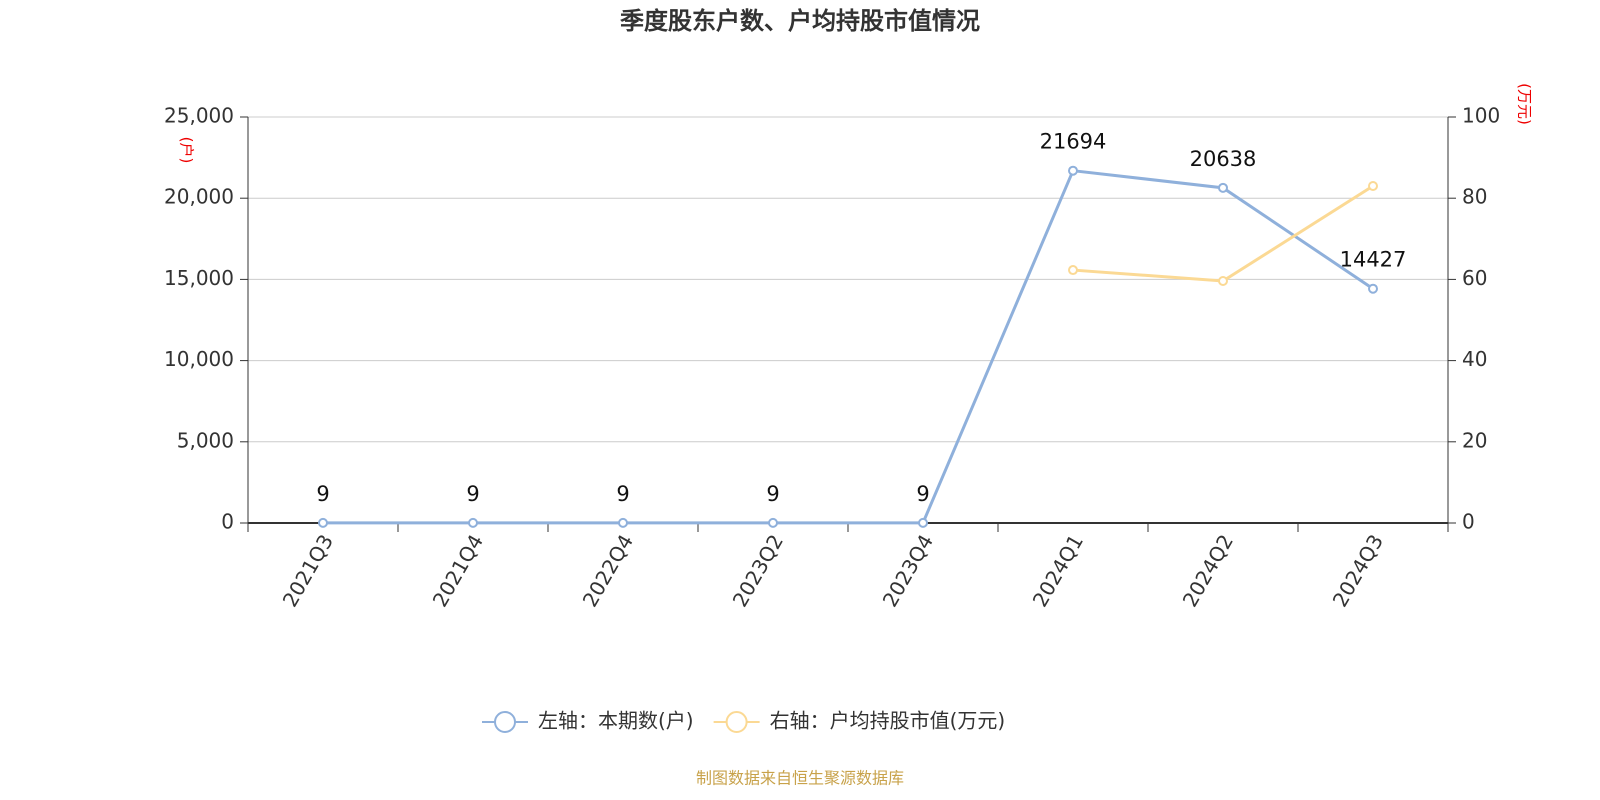 The height and width of the screenshot is (800, 1600). Describe the element at coordinates (800, 21) in the screenshot. I see `chart-title: 季度股东户数、户均持股市值情况` at that location.